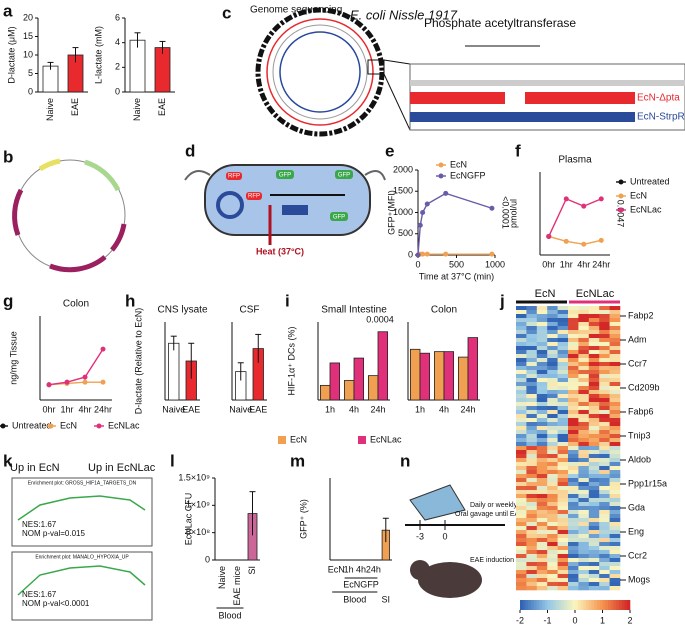  Describe the element at coordinates (78, 264) in the screenshot. I see `plasmid-feature` at that location.